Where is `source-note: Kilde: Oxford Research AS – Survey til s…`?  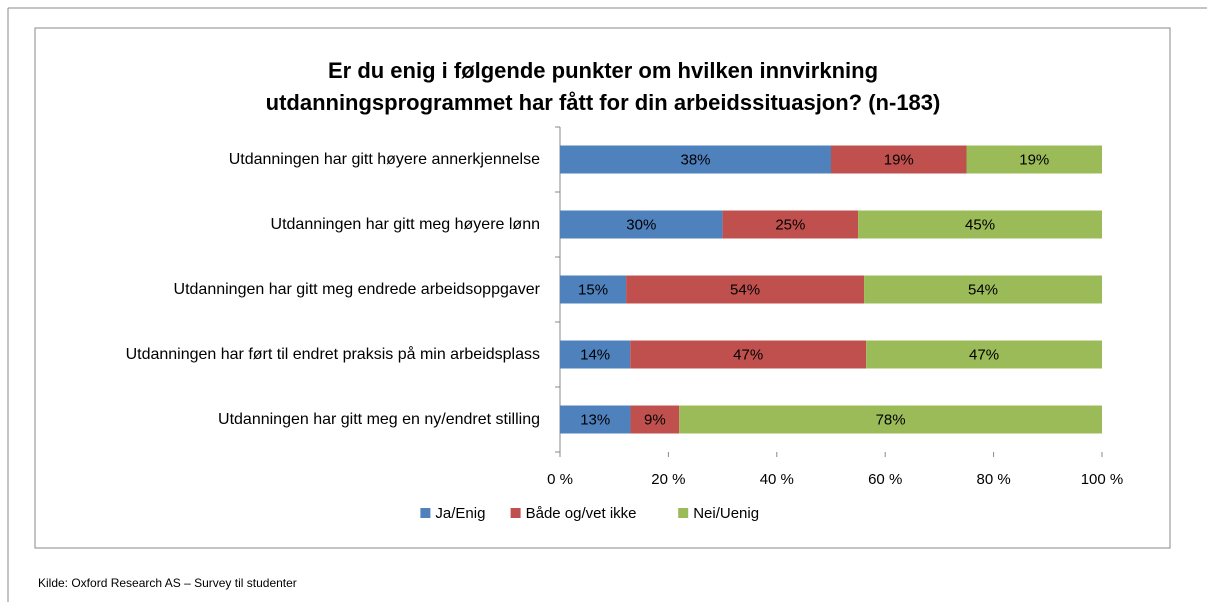 source-note: Kilde: Oxford Research AS – Survey til s… is located at coordinates (167, 583).